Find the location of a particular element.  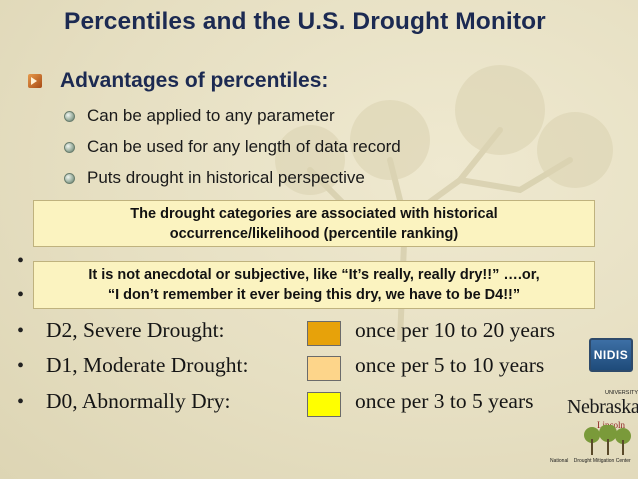

advantages-heading: Advantages of percentiles: is located at coordinates (194, 80).